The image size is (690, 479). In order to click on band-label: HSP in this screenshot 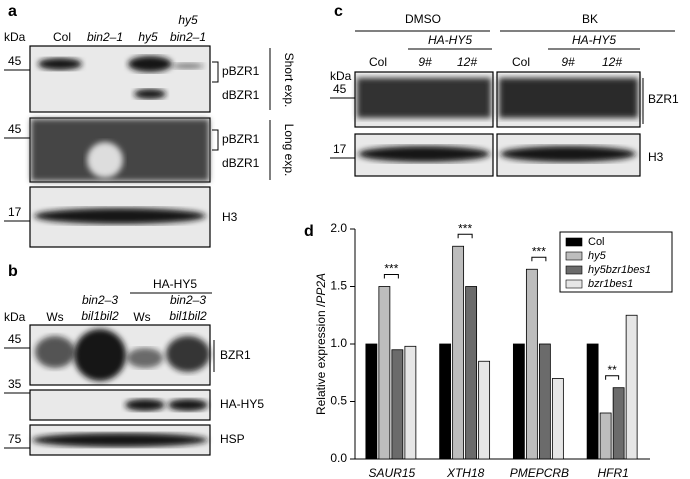, I will do `click(232, 439)`.